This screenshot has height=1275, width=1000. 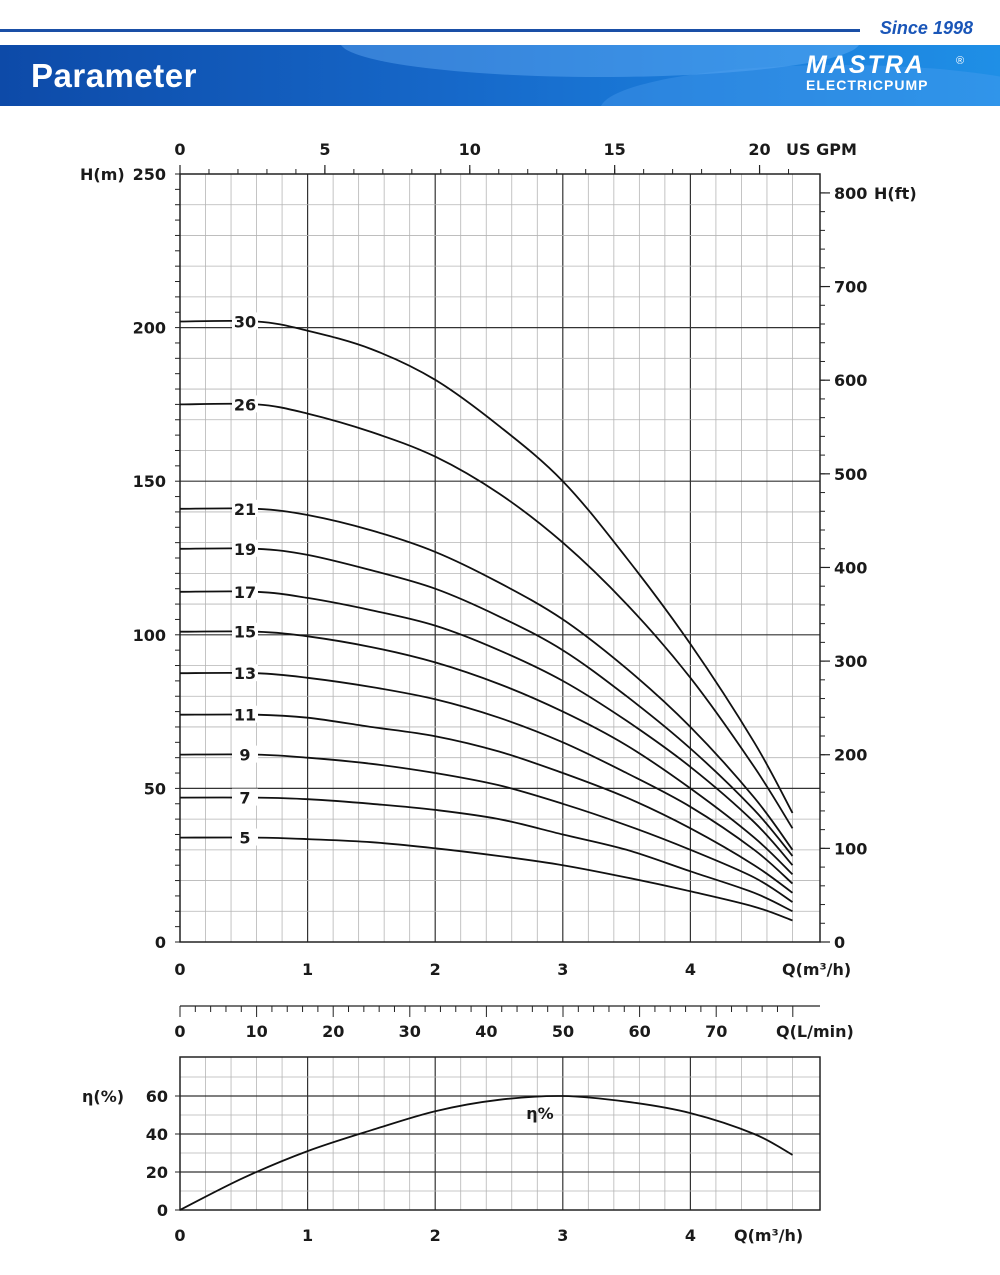 I want to click on lmin-tick-label: 10, so click(x=256, y=1031).